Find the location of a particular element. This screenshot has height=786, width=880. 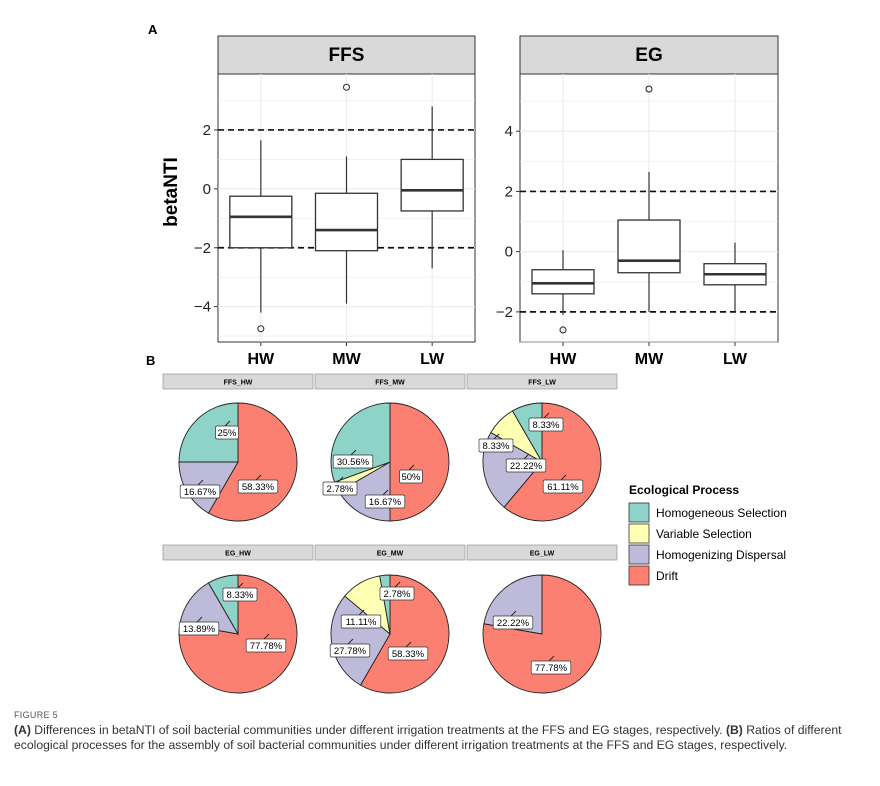

pie-label: 13.89% is located at coordinates (199, 629).